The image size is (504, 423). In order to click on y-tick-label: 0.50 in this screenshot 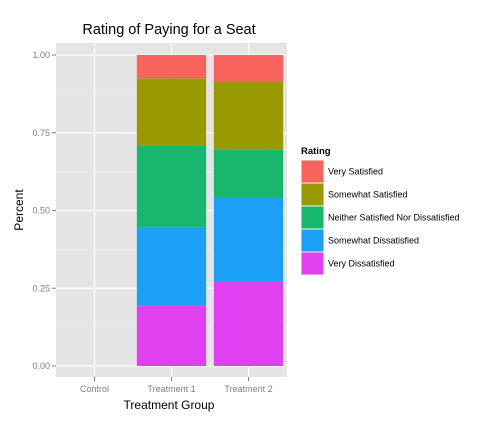, I will do `click(41, 211)`.